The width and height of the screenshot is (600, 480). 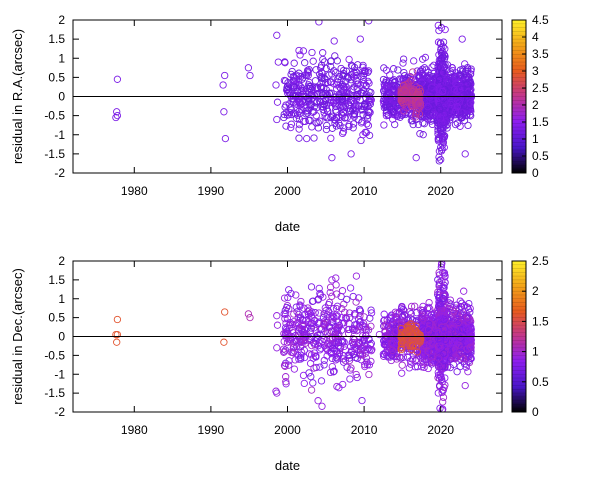 I want to click on ra-colorbar-frame, so click(x=519, y=96).